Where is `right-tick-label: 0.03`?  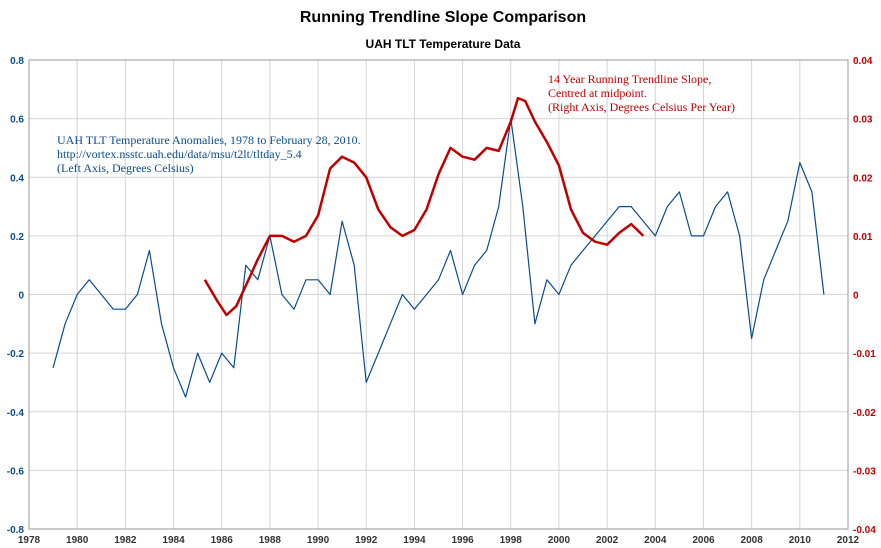
right-tick-label: 0.03 is located at coordinates (863, 120).